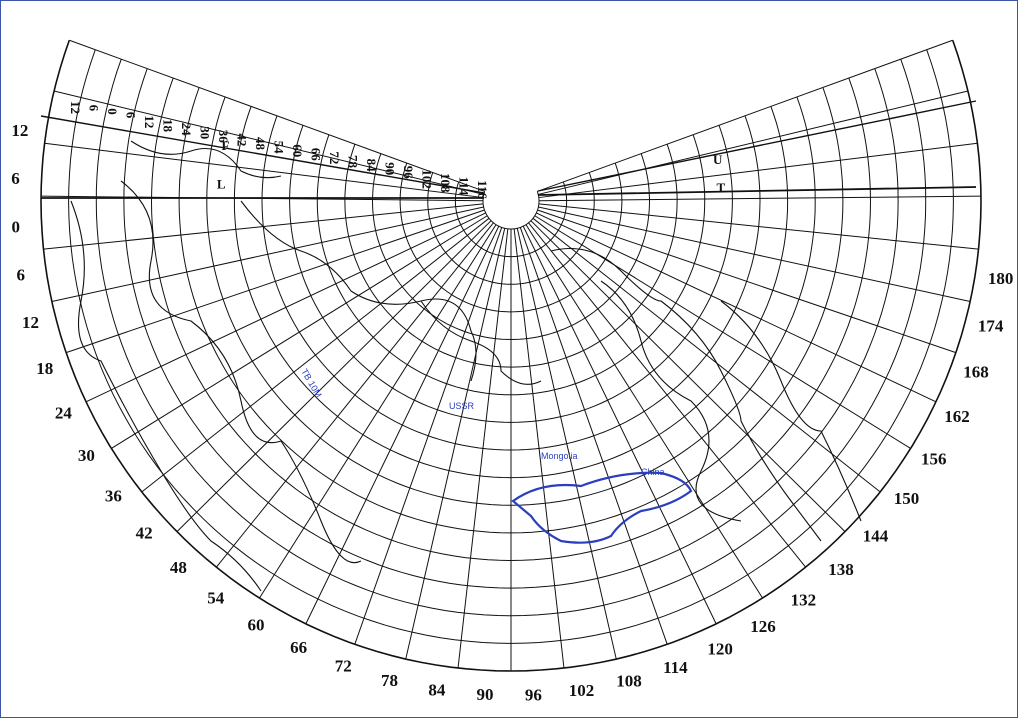 This screenshot has height=718, width=1018. I want to click on top-label: 90, so click(390, 168).